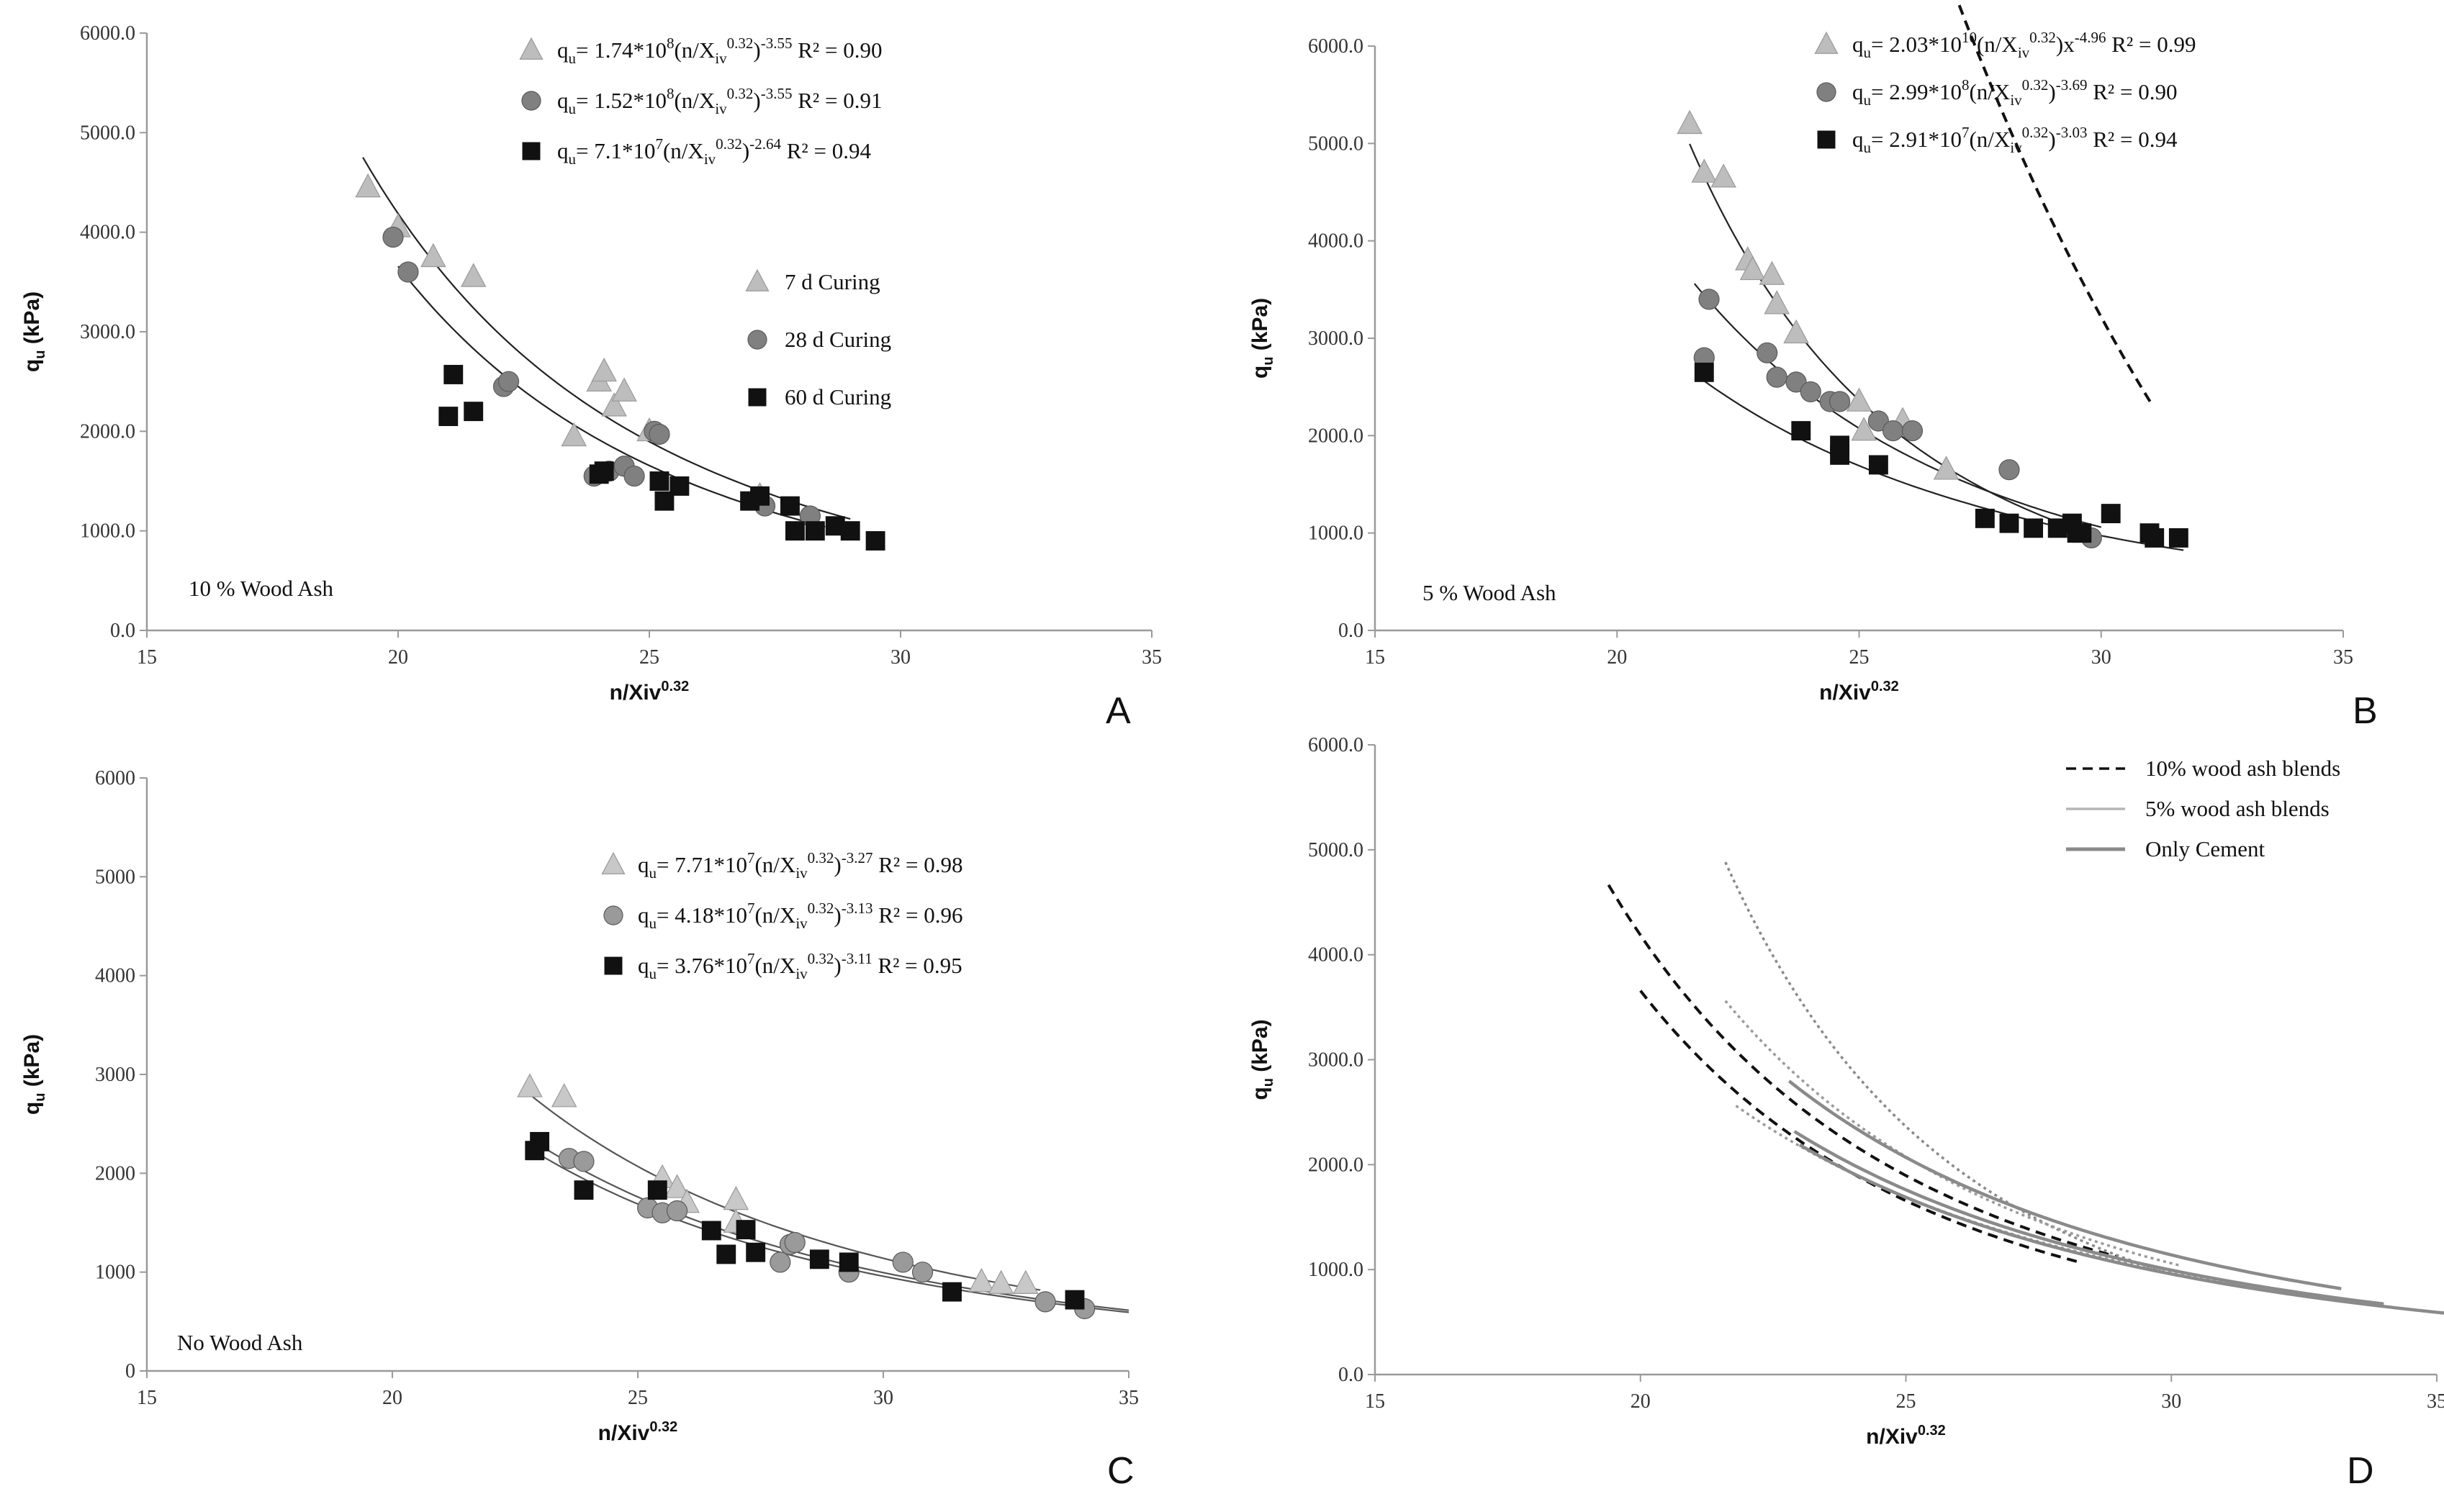 The image size is (2444, 1512). I want to click on panel-letter-b: B, so click(2365, 711).